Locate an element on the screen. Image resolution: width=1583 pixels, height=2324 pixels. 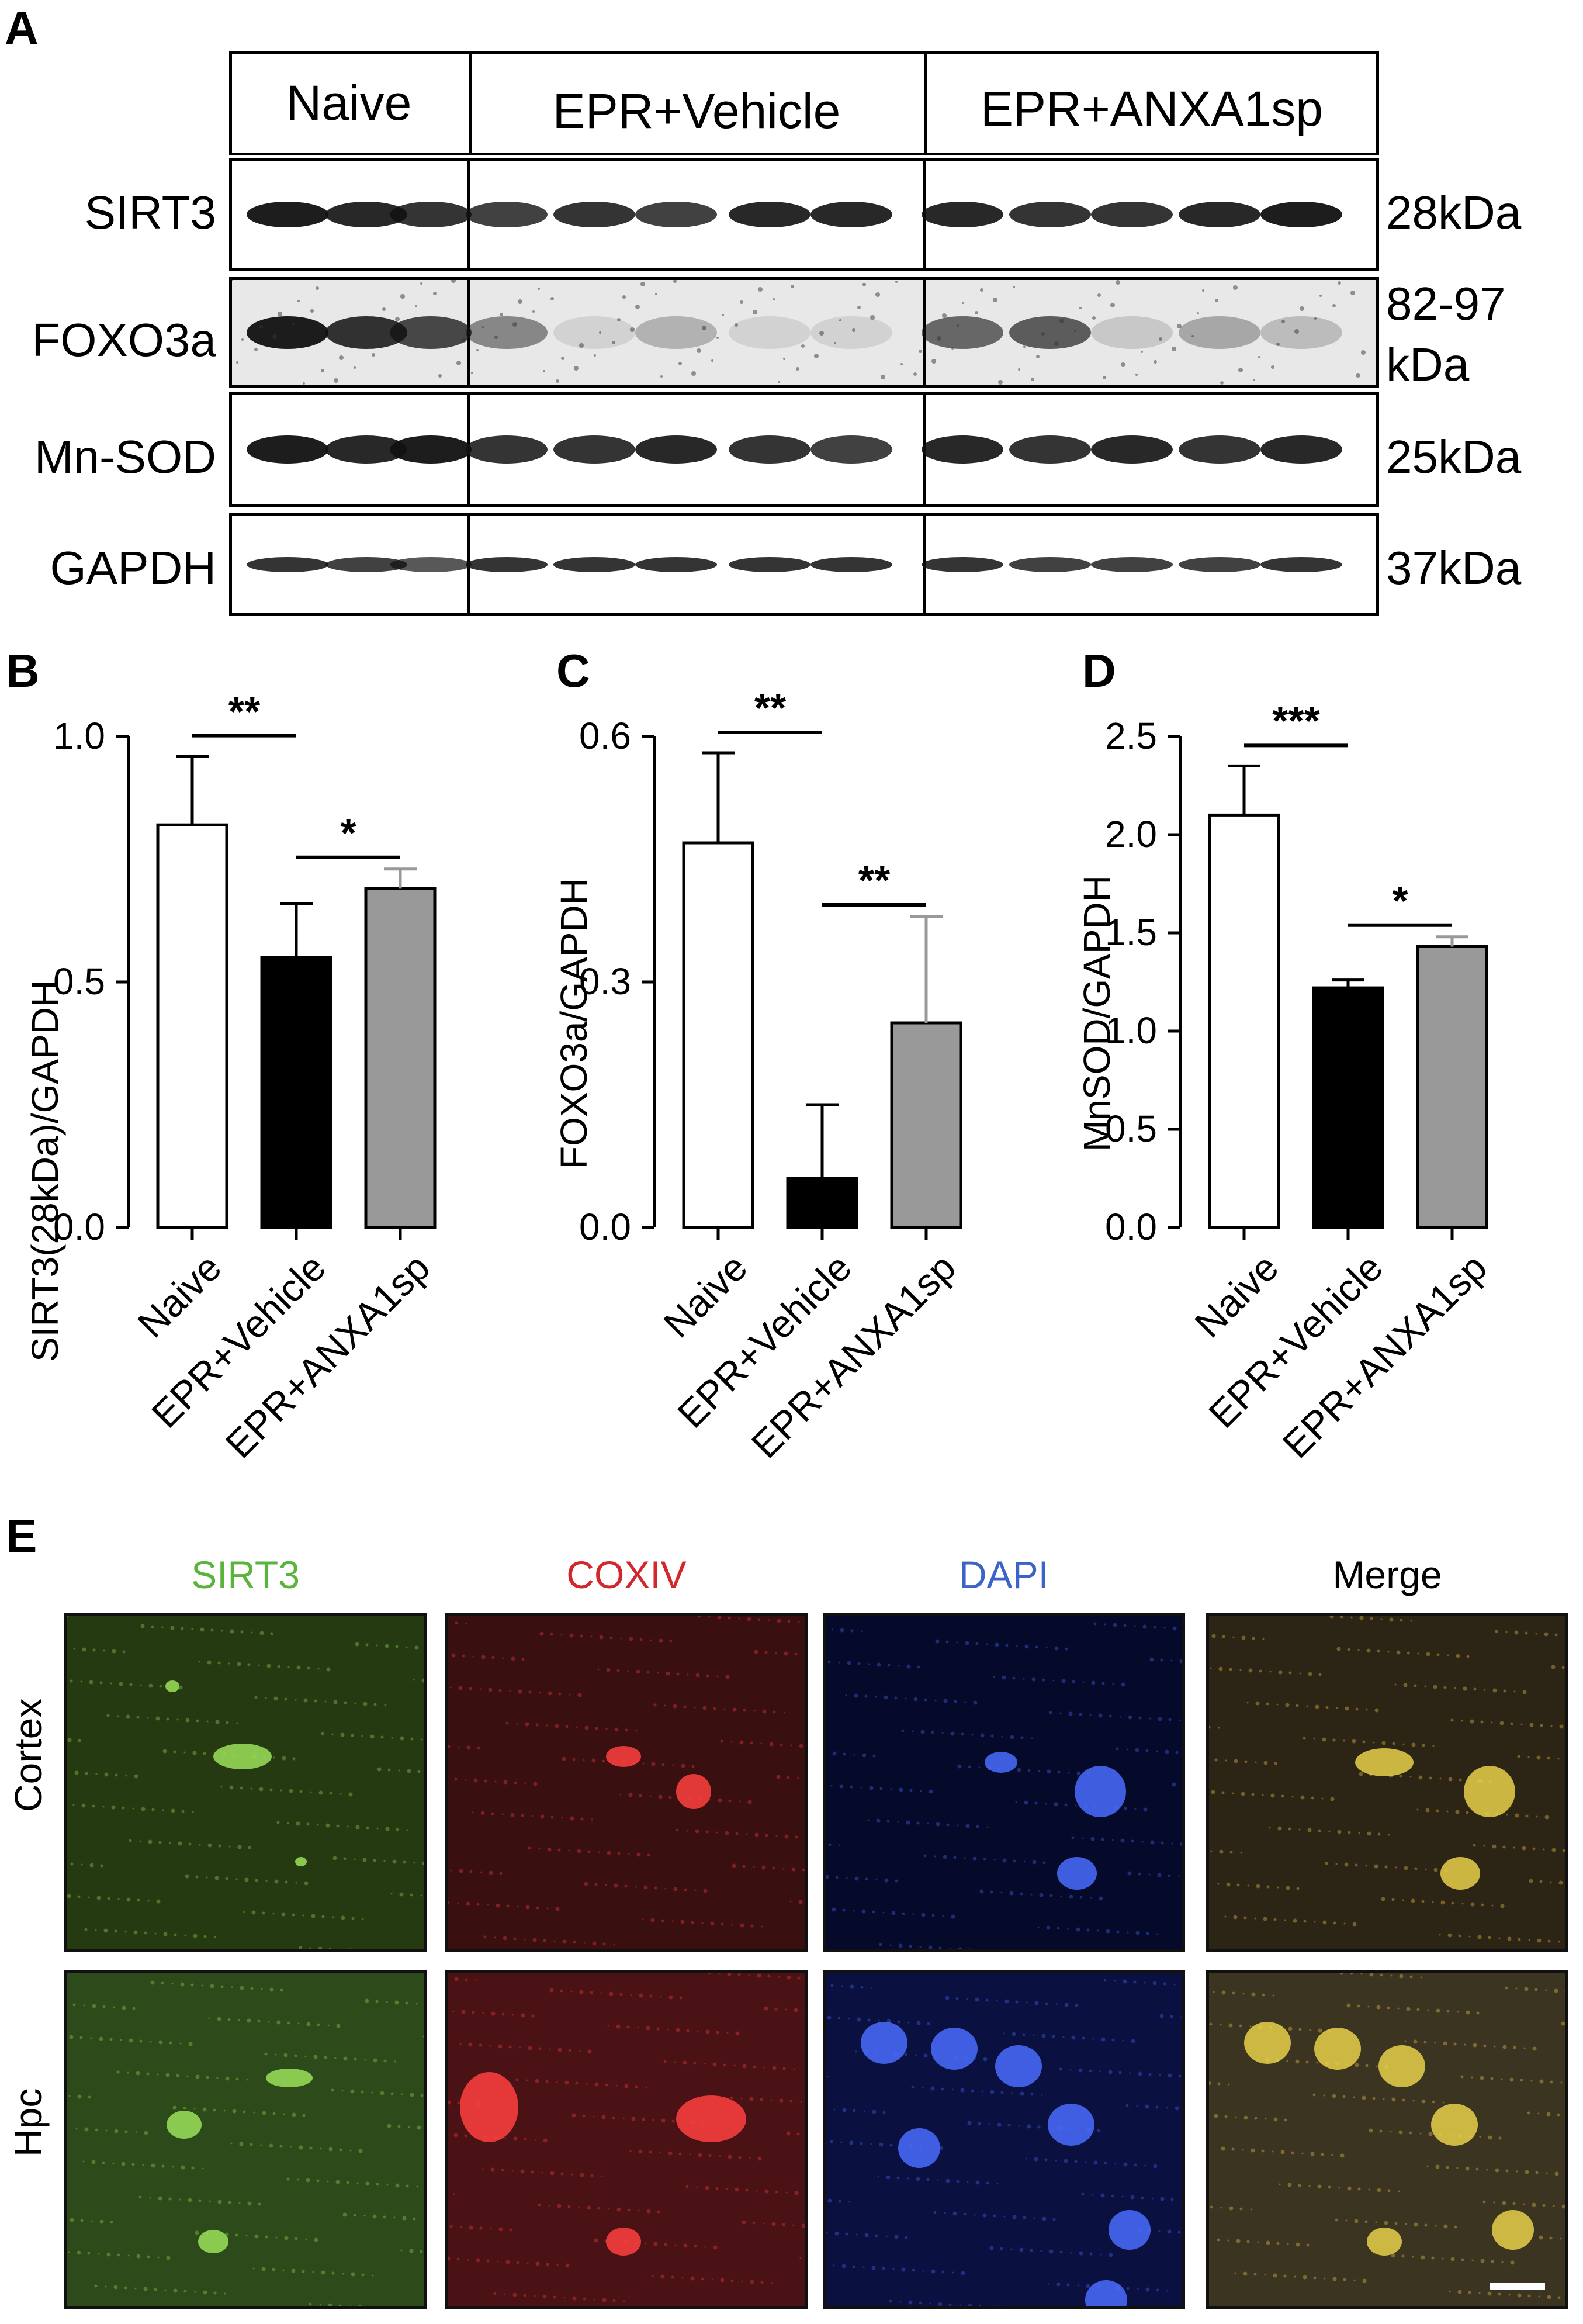
group-label-epr-anxa1sp: EPR+ANXA1sp is located at coordinates (1152, 108).